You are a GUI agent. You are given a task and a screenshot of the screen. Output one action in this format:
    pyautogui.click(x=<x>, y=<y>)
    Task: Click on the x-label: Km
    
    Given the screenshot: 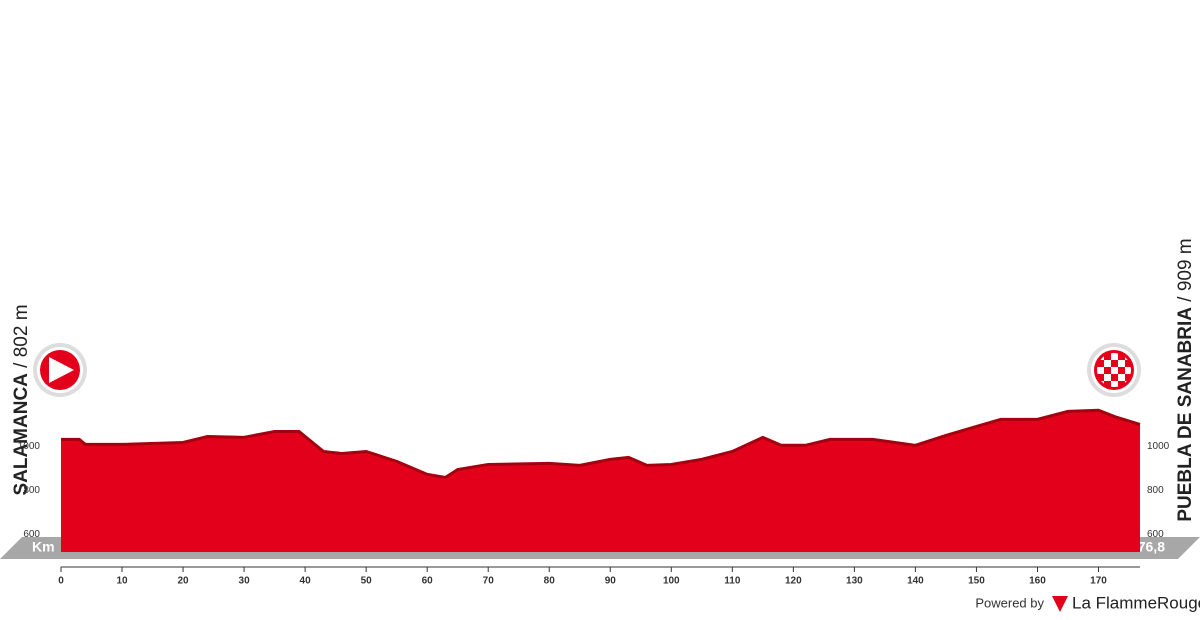 What is the action you would take?
    pyautogui.click(x=43, y=547)
    